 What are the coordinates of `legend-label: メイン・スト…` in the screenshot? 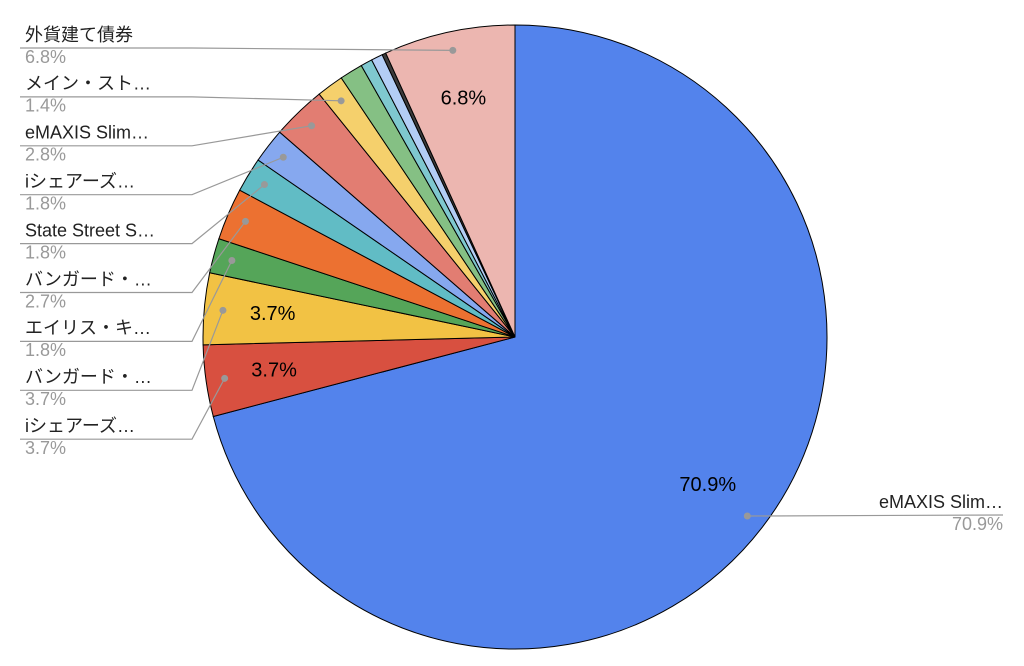 It's located at (88, 84).